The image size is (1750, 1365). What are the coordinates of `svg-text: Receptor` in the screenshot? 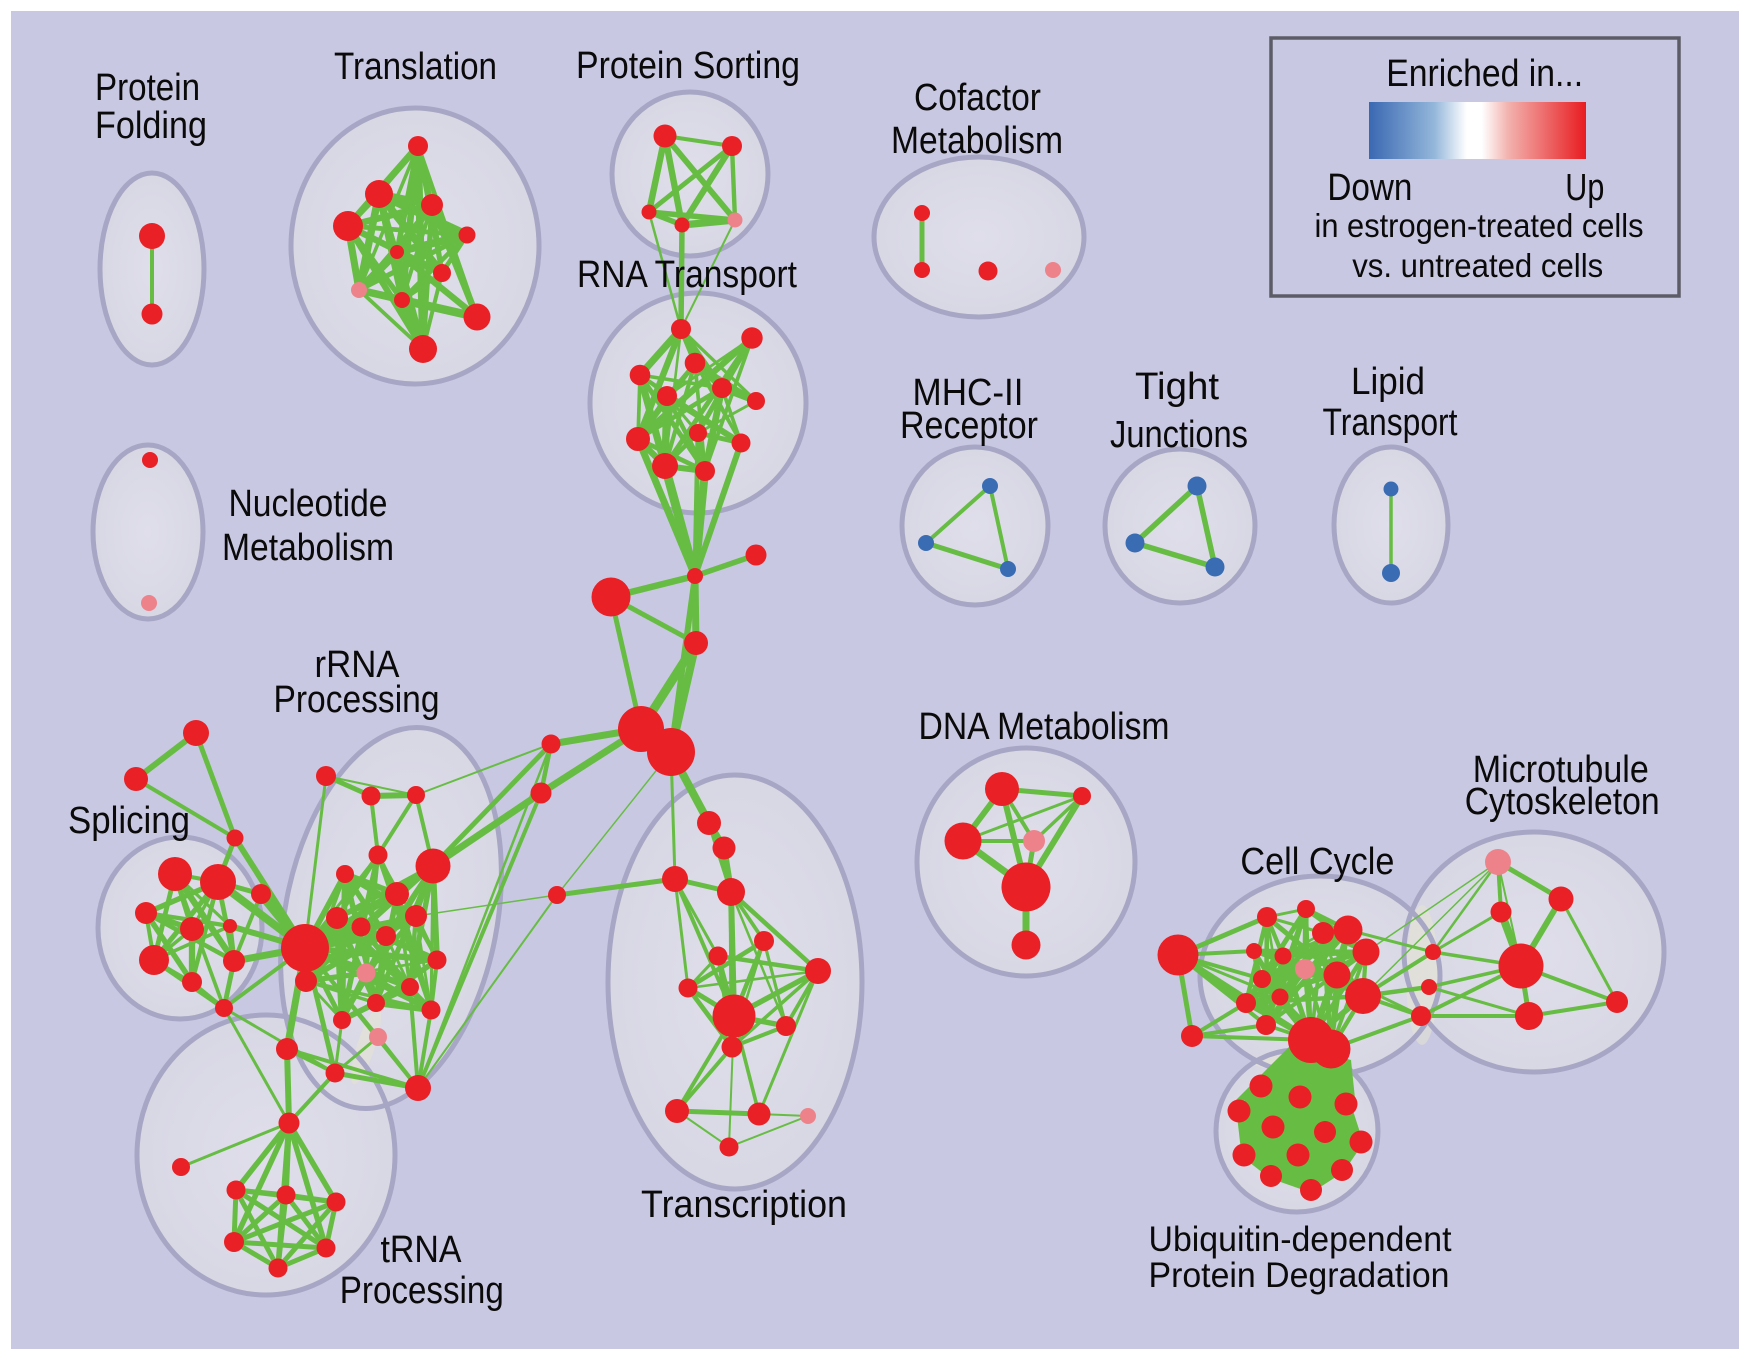 It's located at (969, 426).